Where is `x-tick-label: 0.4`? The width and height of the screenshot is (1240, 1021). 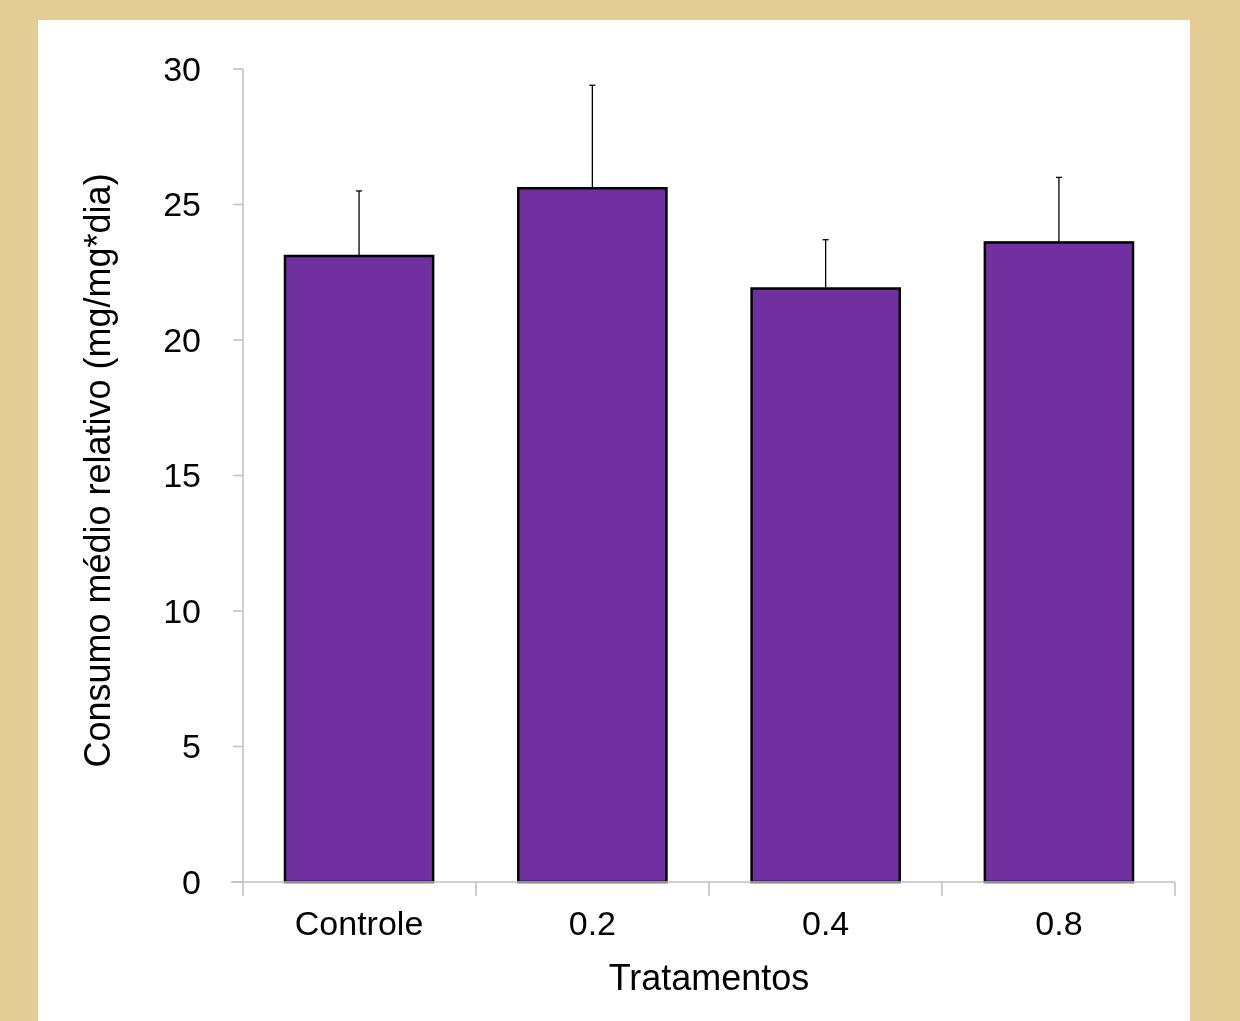 x-tick-label: 0.4 is located at coordinates (826, 923).